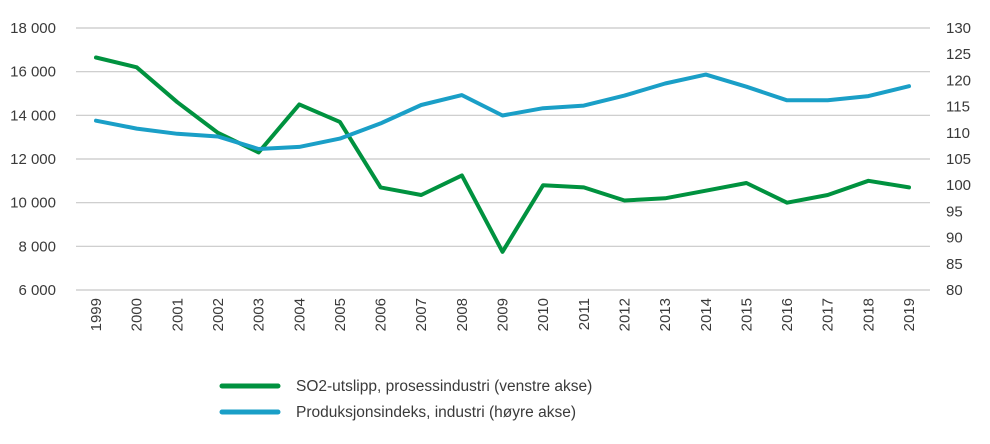 This screenshot has height=444, width=990. I want to click on x-tick-label: 2006, so click(381, 314).